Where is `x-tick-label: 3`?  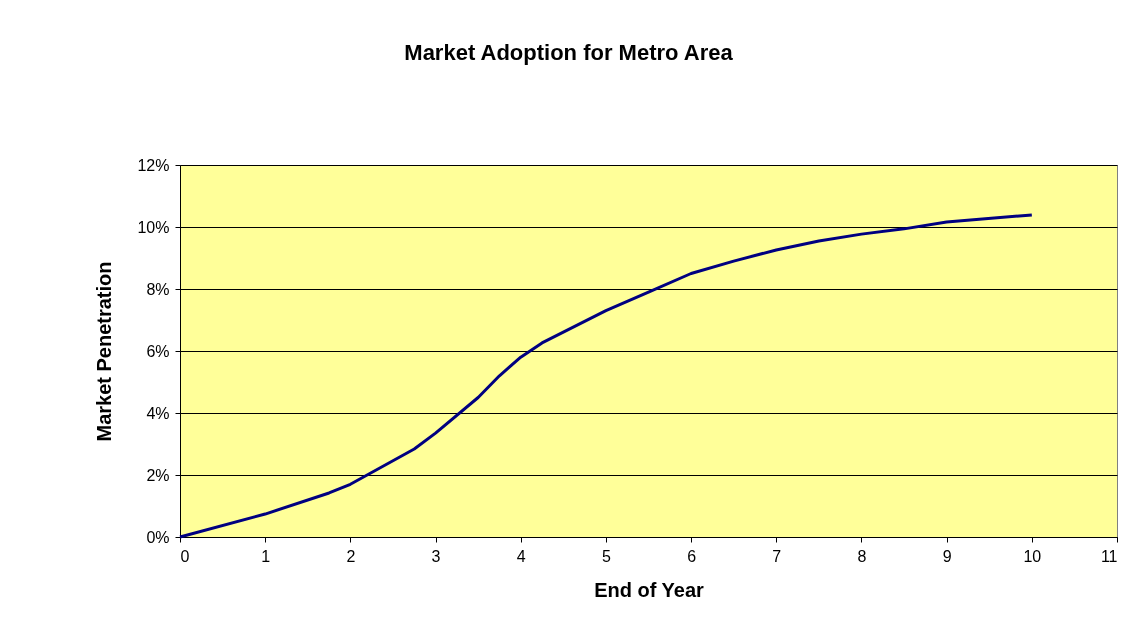 x-tick-label: 3 is located at coordinates (436, 556).